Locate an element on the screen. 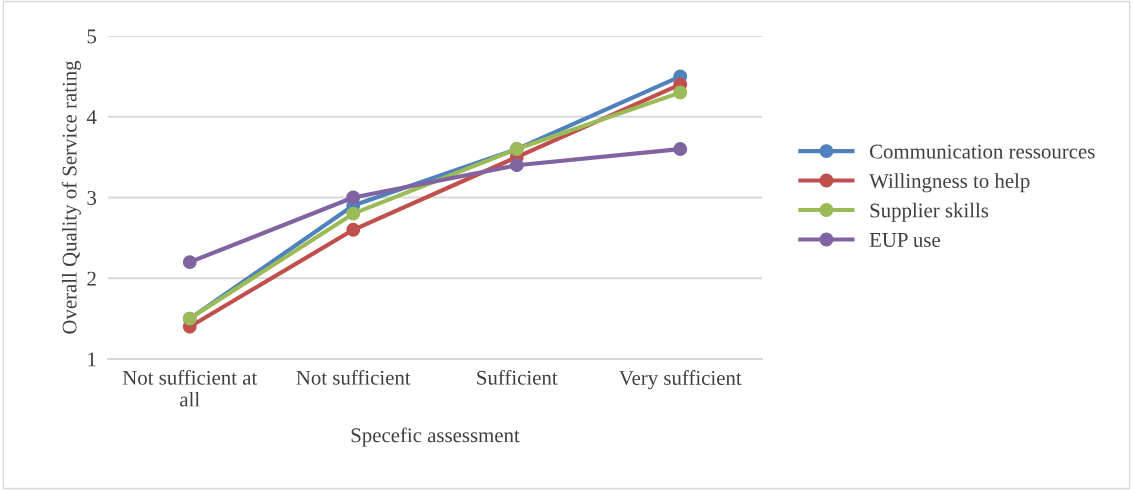 The width and height of the screenshot is (1133, 490). y-axis-title: Overall Quality of Service rating is located at coordinates (71, 197).